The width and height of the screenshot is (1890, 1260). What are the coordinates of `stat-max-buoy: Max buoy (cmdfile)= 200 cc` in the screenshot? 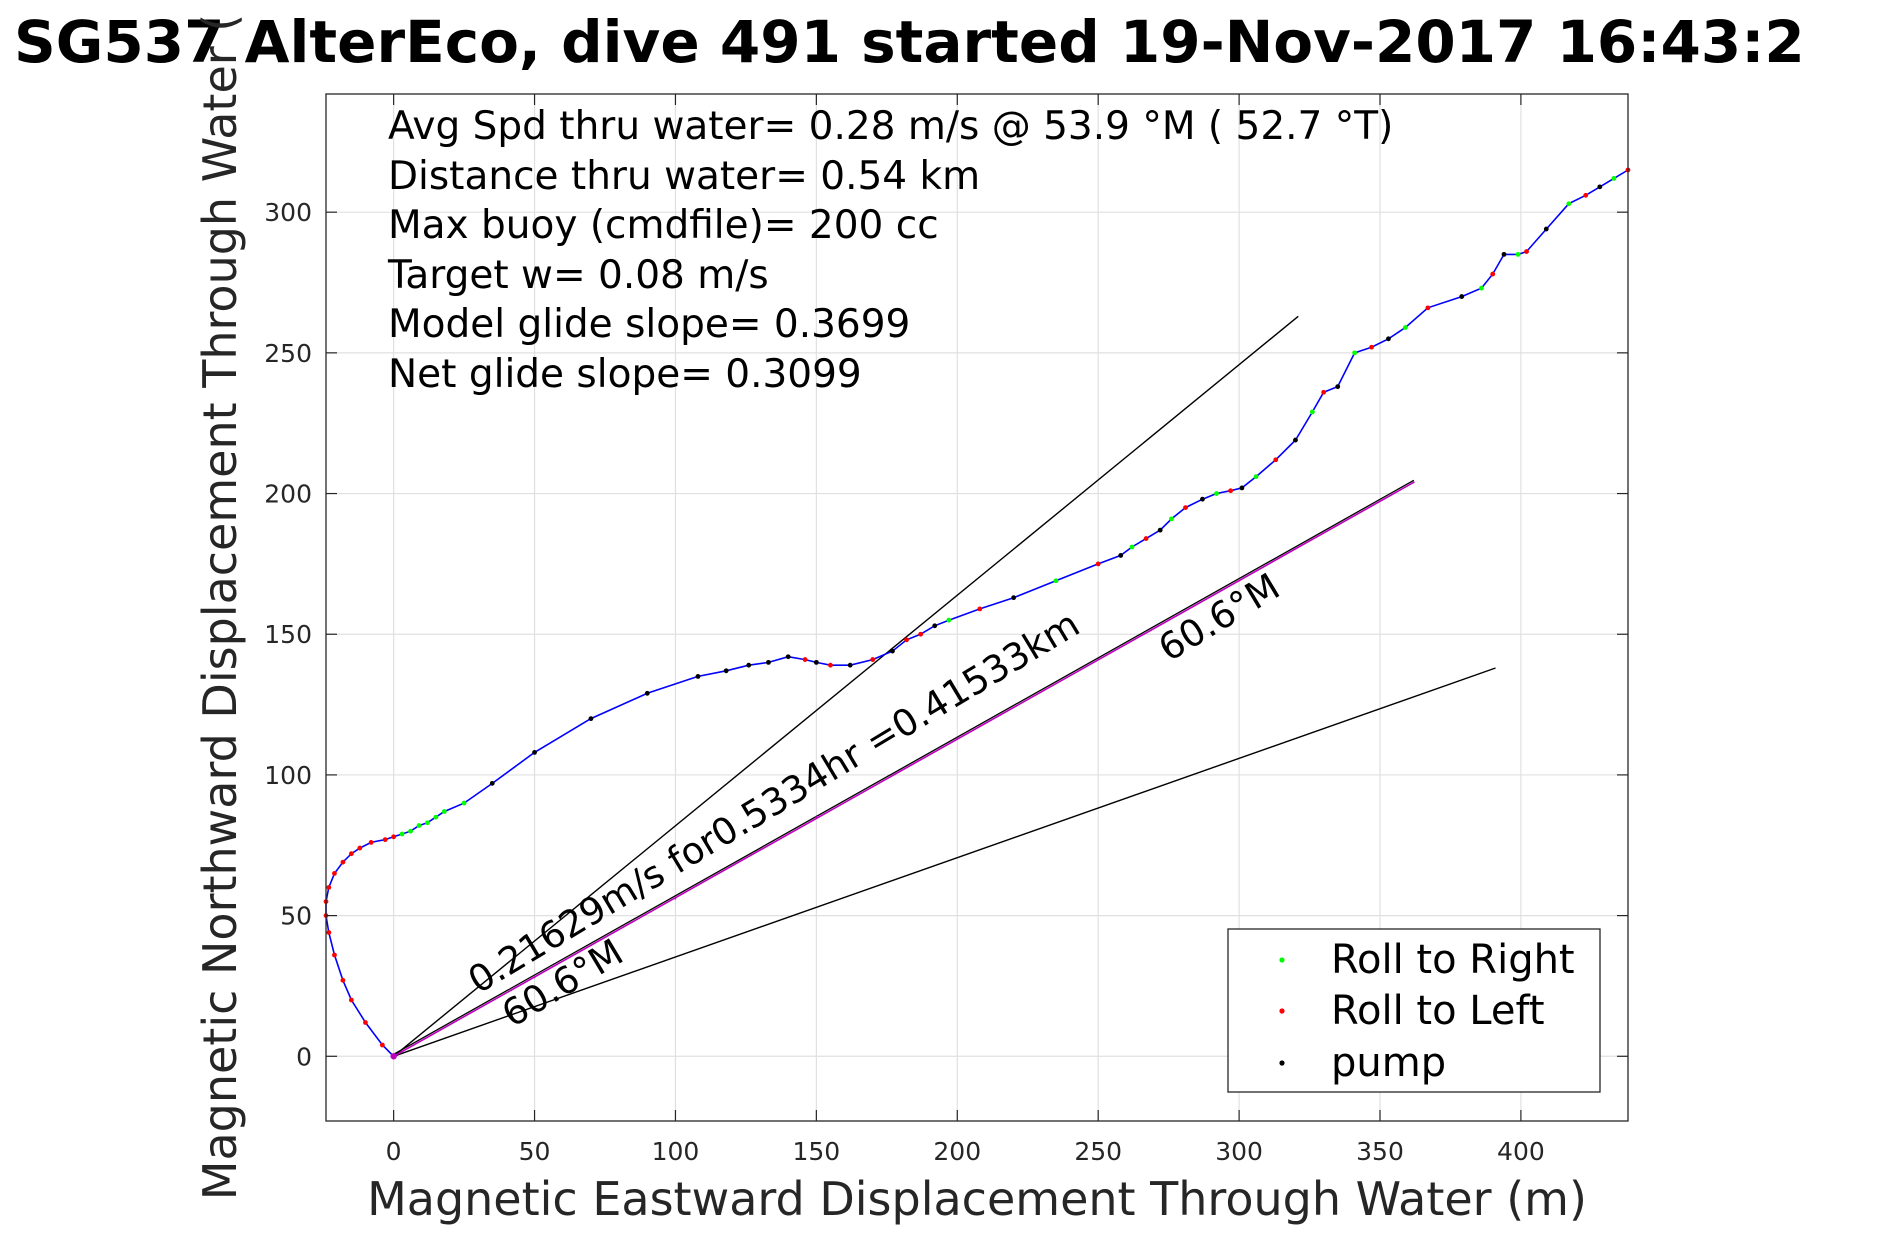 It's located at (663, 225).